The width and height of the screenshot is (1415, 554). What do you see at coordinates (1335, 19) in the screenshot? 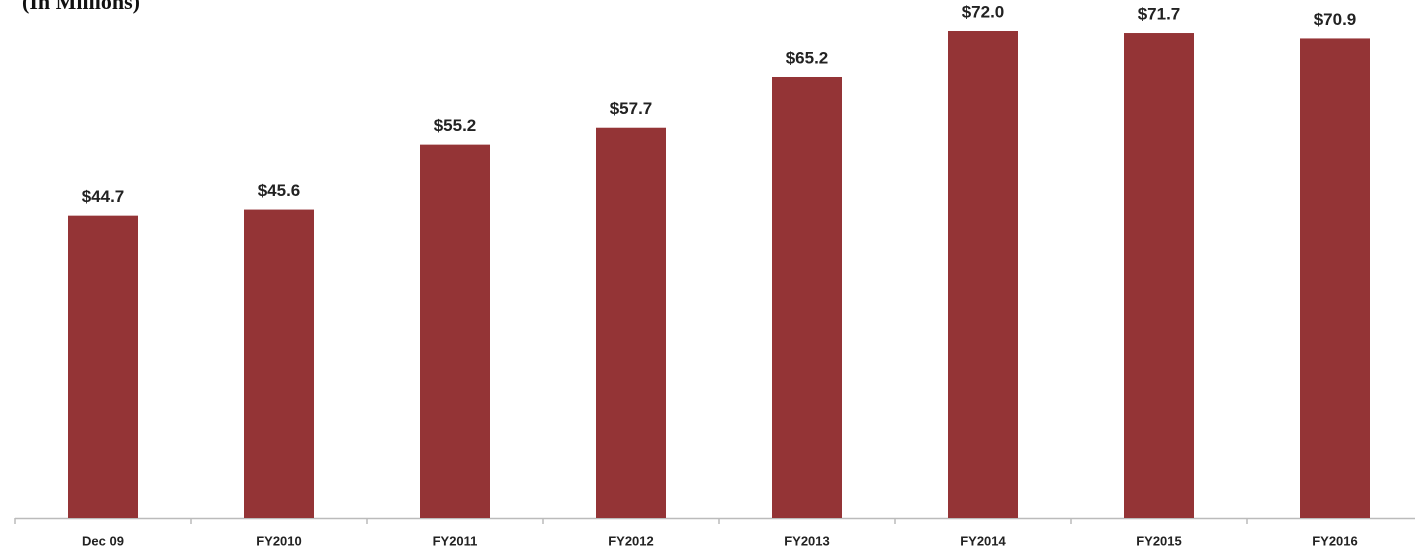
I see `value-label: $70.9` at bounding box center [1335, 19].